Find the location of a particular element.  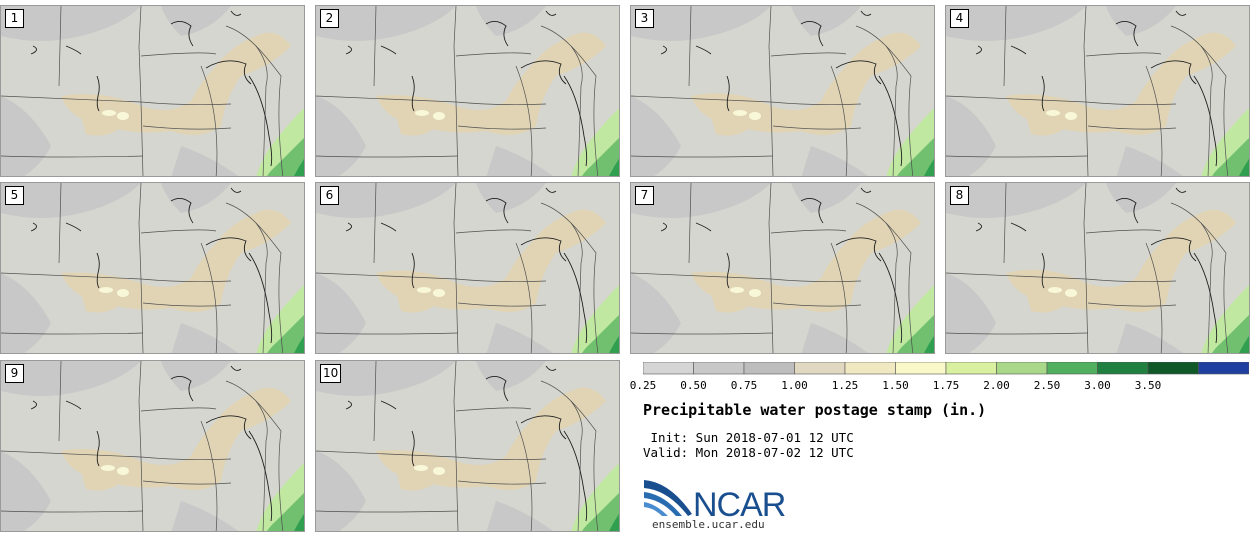

colorbar-tick-label: 0.25 is located at coordinates (643, 385).